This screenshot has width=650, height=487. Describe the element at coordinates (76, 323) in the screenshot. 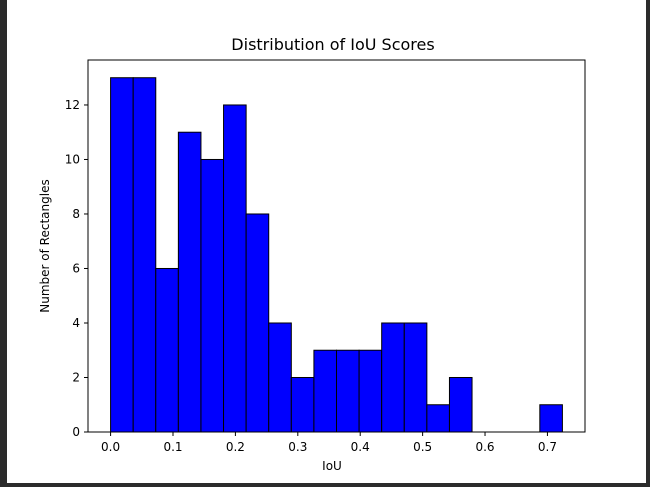

I see `y-tick-label: 4` at that location.